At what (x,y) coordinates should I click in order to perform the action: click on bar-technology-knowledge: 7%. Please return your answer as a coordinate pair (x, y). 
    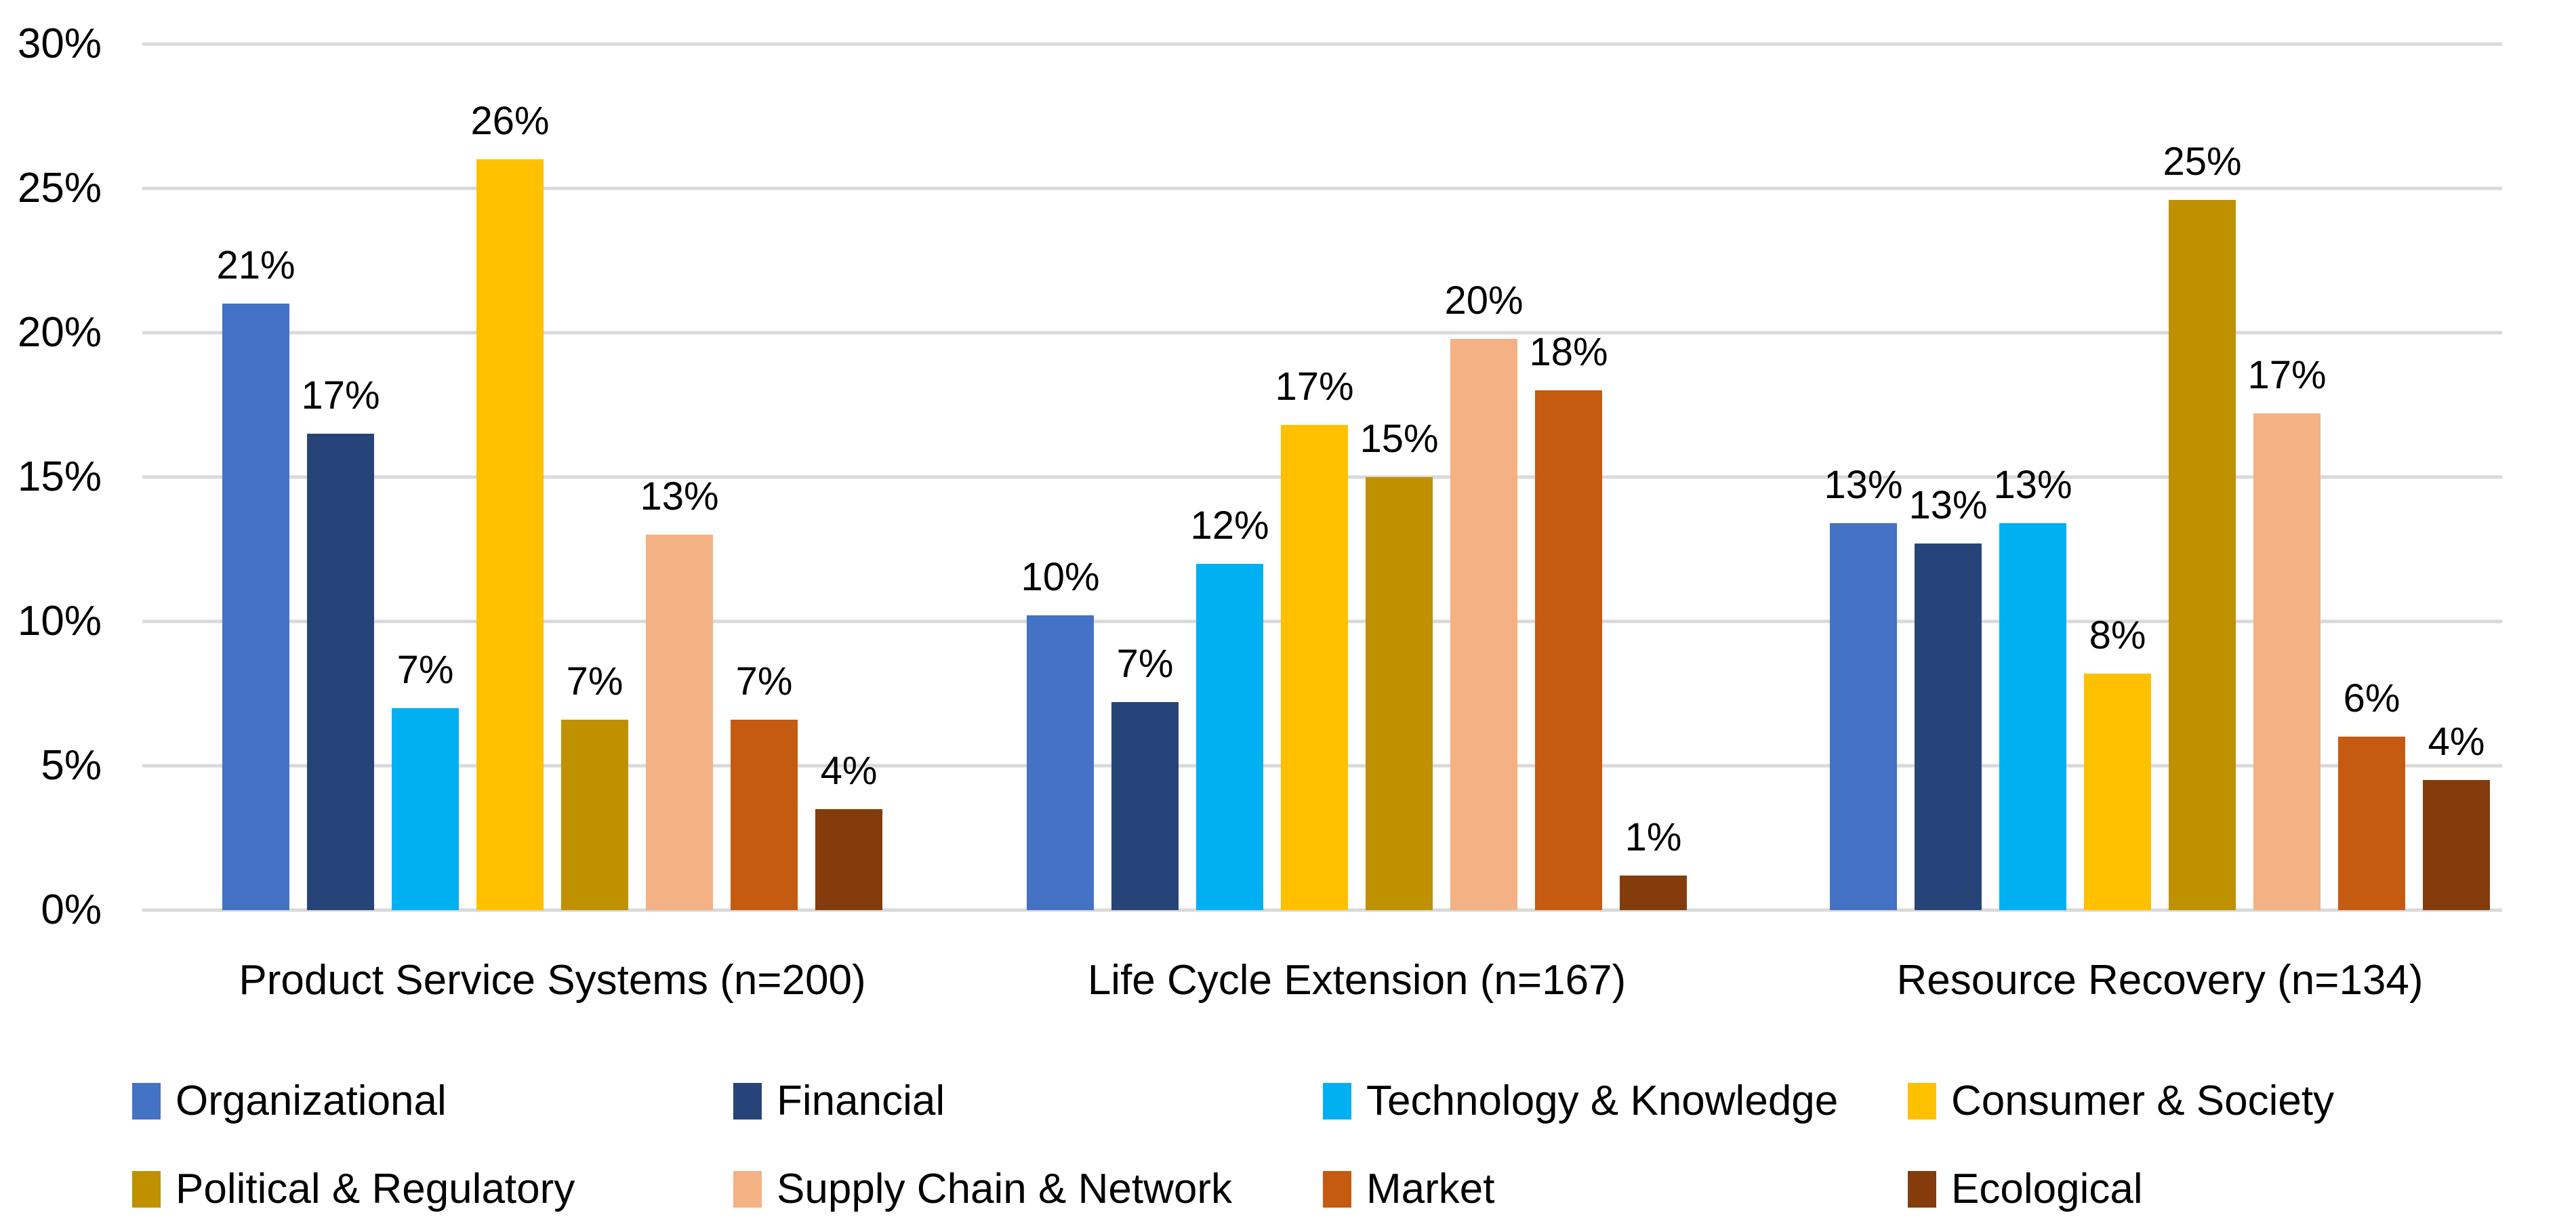
    Looking at the image, I should click on (426, 779).